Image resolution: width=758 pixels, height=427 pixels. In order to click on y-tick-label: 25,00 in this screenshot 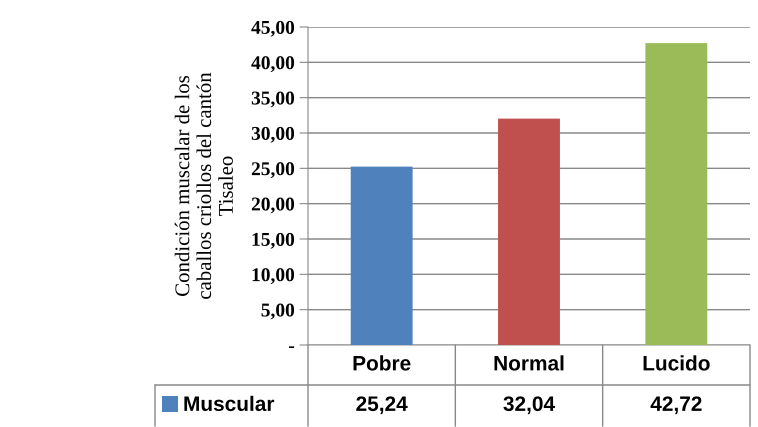, I will do `click(273, 170)`.